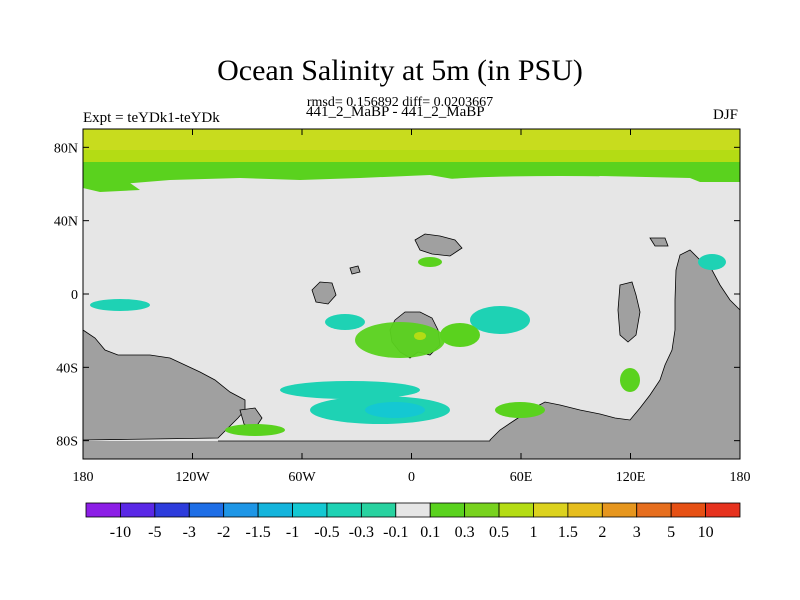 The height and width of the screenshot is (600, 800). I want to click on colorbar-label: 1, so click(533, 532).